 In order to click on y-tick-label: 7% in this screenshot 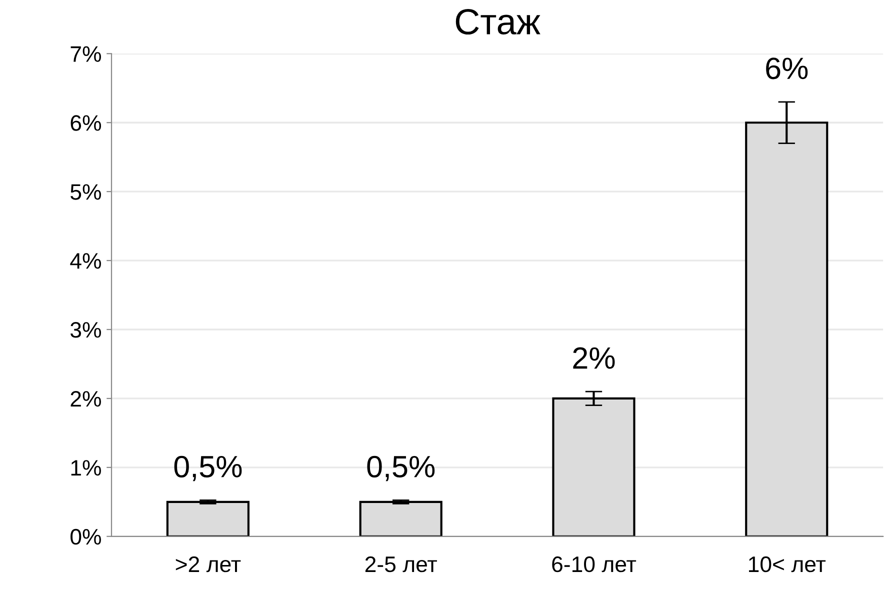, I will do `click(85, 54)`.